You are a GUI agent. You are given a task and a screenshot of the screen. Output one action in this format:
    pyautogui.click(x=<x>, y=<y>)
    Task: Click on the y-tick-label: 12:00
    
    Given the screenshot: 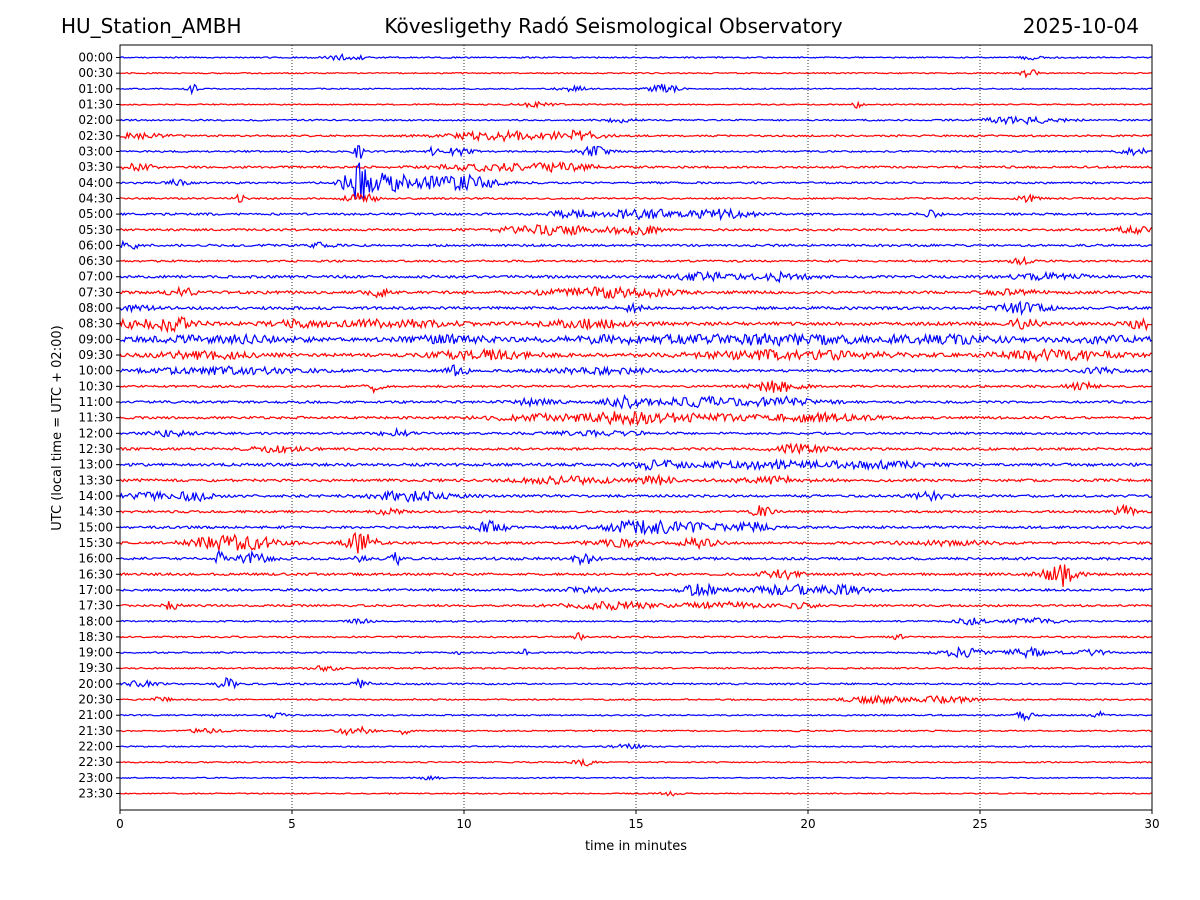 What is the action you would take?
    pyautogui.click(x=95, y=433)
    